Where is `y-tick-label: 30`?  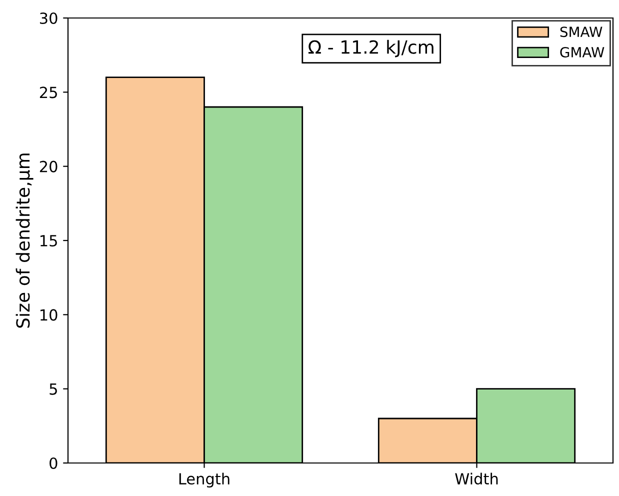 y-tick-label: 30 is located at coordinates (49, 18).